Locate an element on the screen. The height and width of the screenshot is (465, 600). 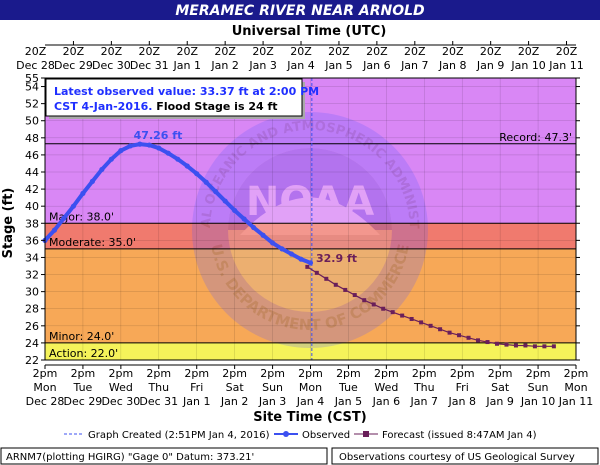
flood-label-minor: Minor: 24.0' is located at coordinates (81, 336).